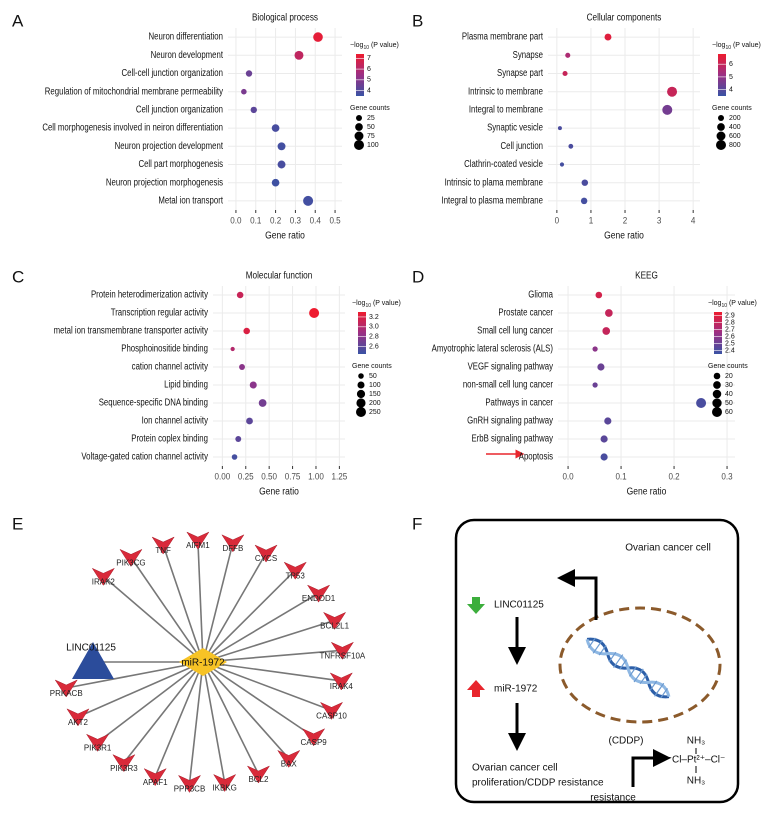 This screenshot has width=768, height=816. What do you see at coordinates (624, 18) in the screenshot?
I see `chart-title: Cellular components` at bounding box center [624, 18].